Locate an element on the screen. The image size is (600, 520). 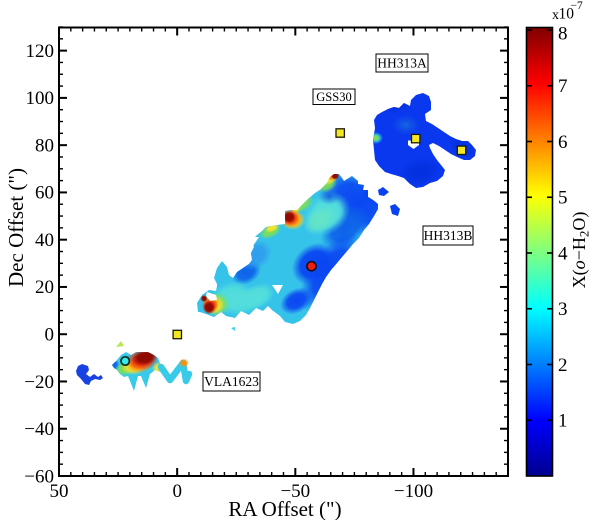
svg-text: HH313B is located at coordinates (448, 235).